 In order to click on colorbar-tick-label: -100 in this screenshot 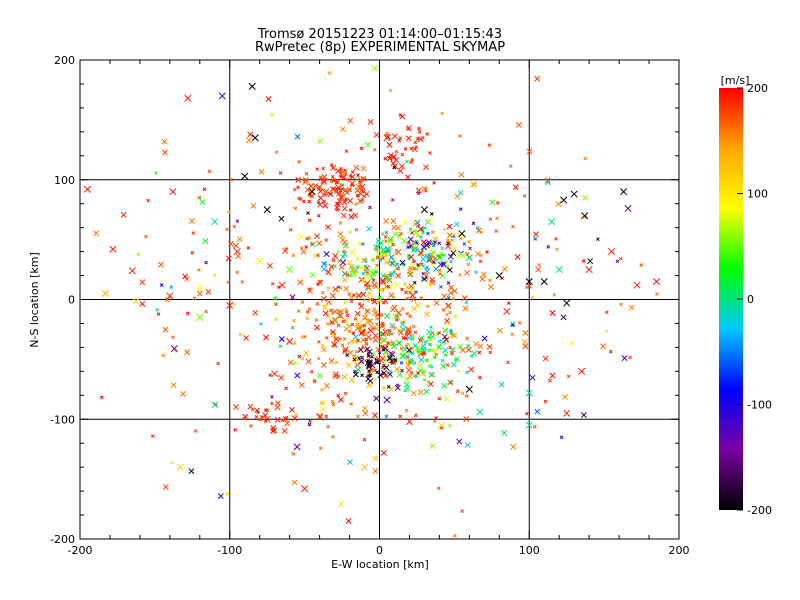, I will do `click(759, 405)`.